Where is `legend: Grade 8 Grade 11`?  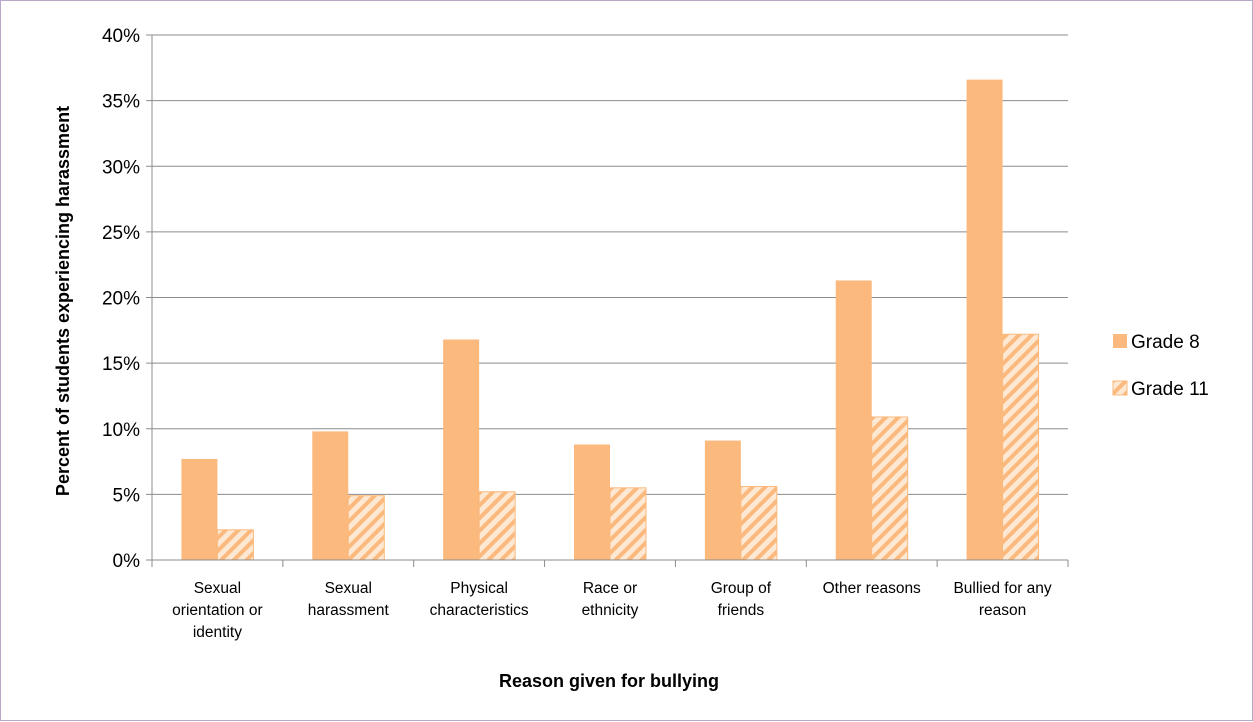
legend: Grade 8 Grade 11 is located at coordinates (1160, 366).